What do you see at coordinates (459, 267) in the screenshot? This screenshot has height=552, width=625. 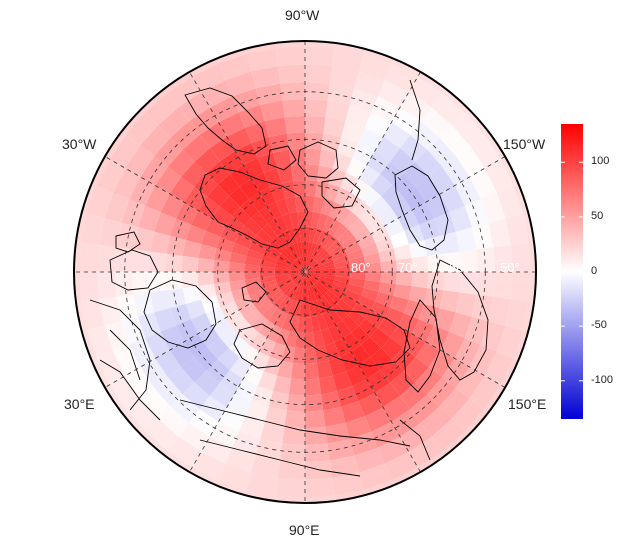 I see `lat-label-60: 60°` at bounding box center [459, 267].